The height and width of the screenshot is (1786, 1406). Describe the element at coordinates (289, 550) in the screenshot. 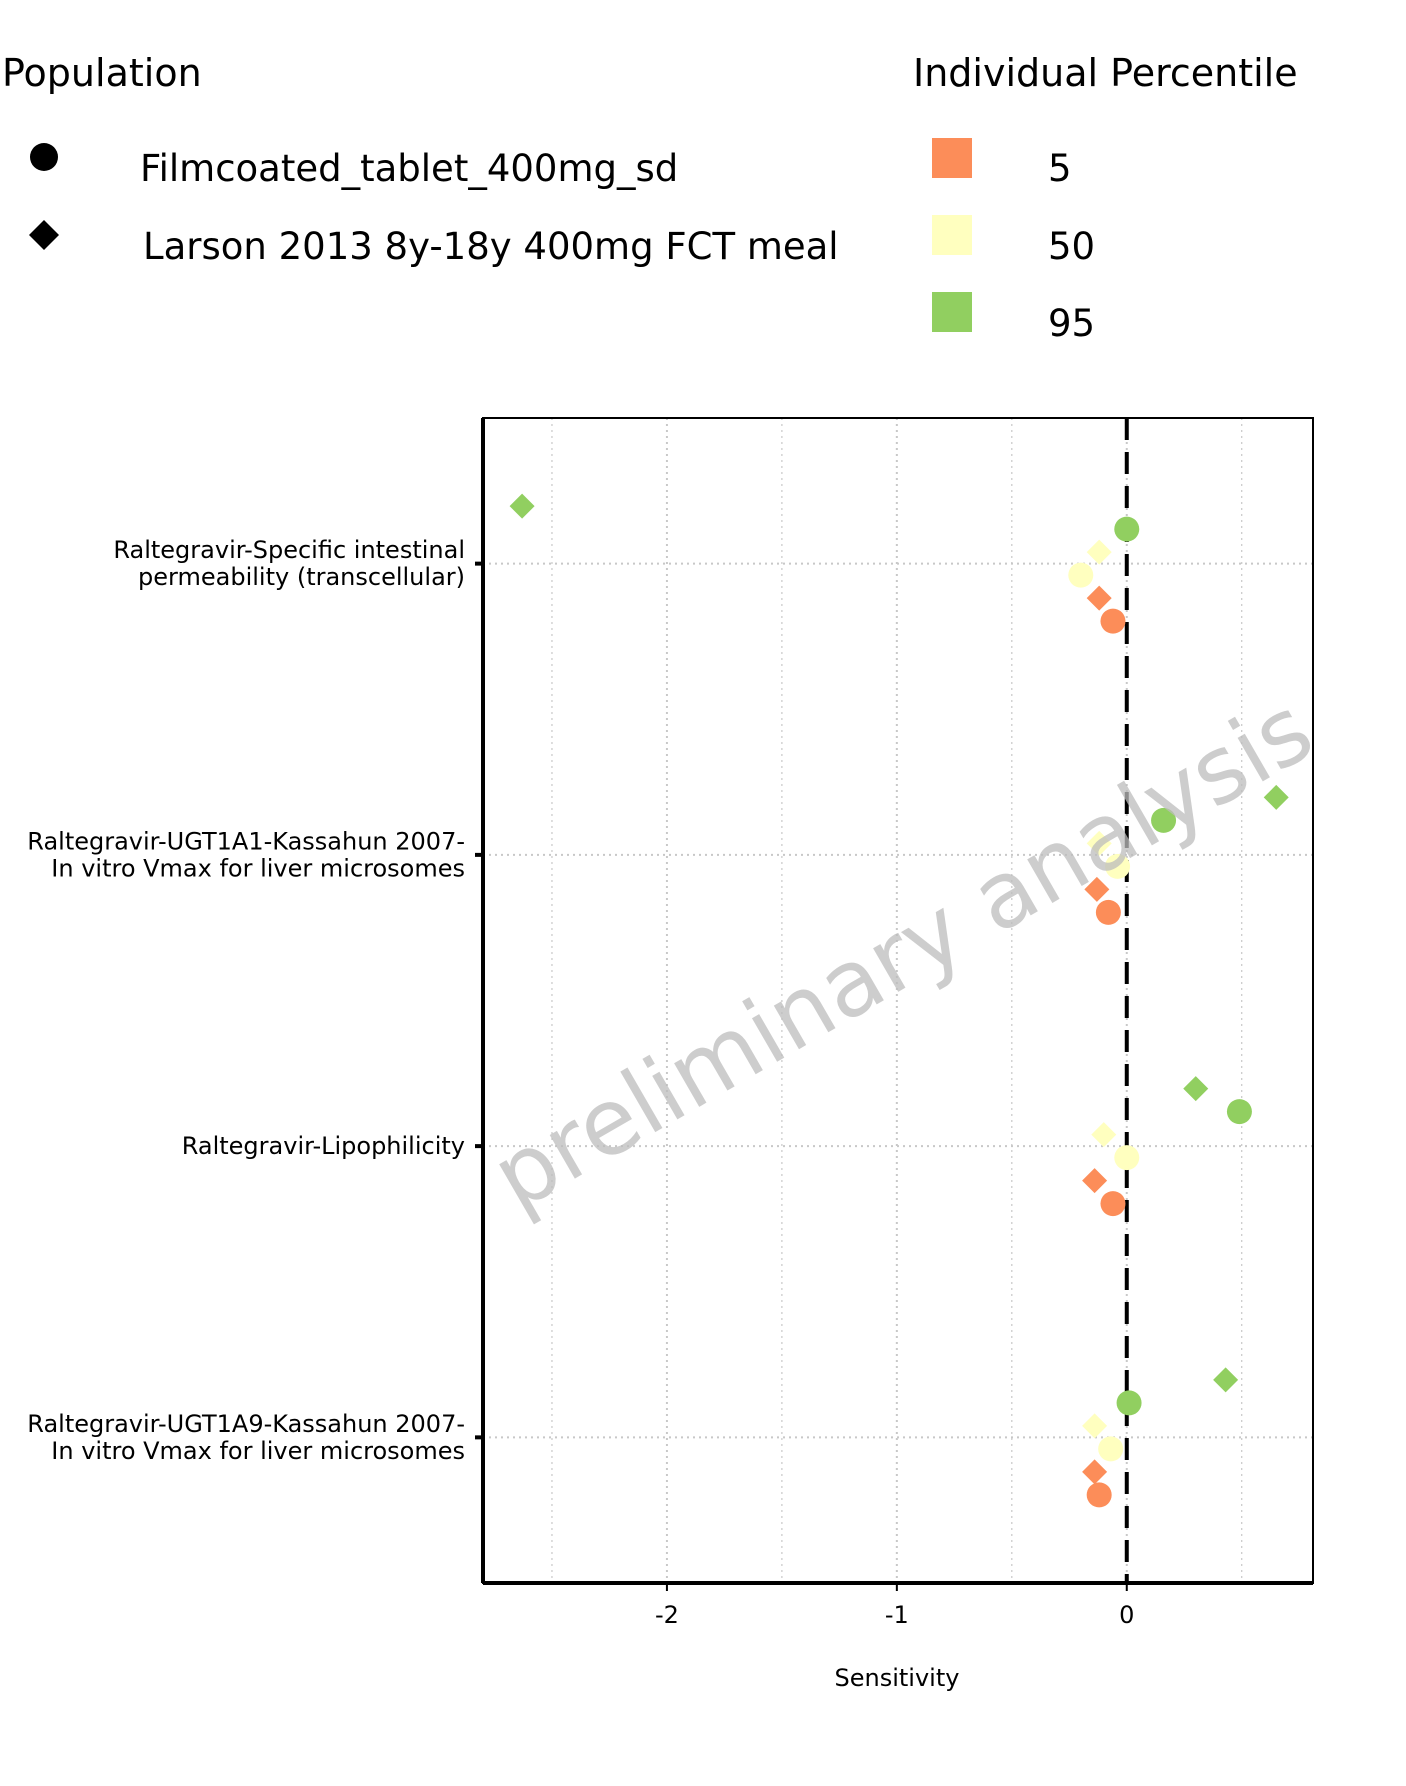

I see `y-category-label: Raltegravir-Specific intestinal` at that location.